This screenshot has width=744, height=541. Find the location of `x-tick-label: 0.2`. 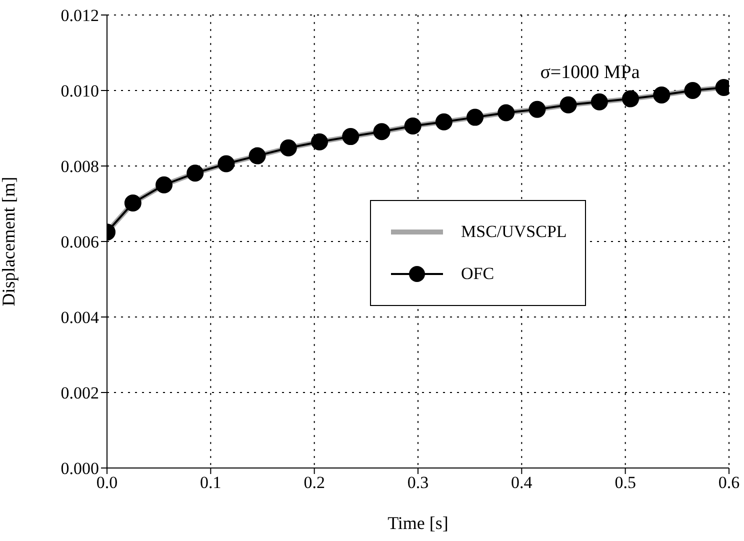

x-tick-label: 0.2 is located at coordinates (314, 482).